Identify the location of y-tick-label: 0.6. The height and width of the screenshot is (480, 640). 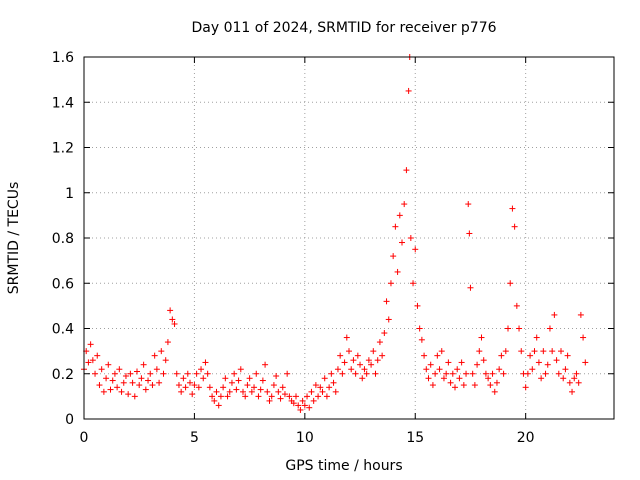
(63, 284).